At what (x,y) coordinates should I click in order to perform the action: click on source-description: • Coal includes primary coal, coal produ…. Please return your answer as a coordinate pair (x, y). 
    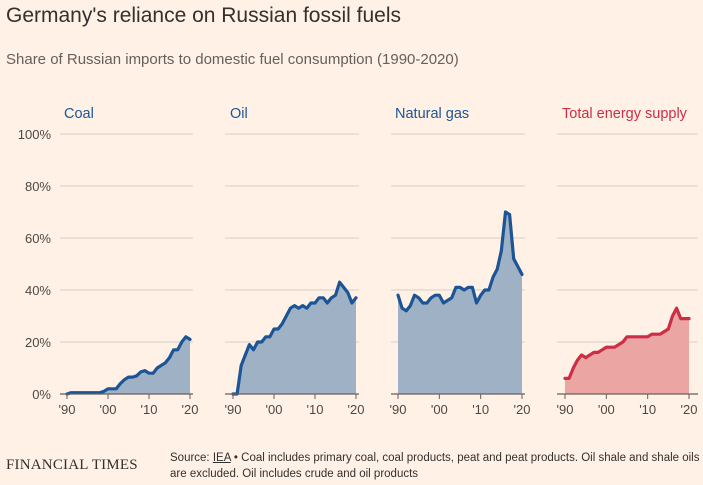
    Looking at the image, I should click on (435, 466).